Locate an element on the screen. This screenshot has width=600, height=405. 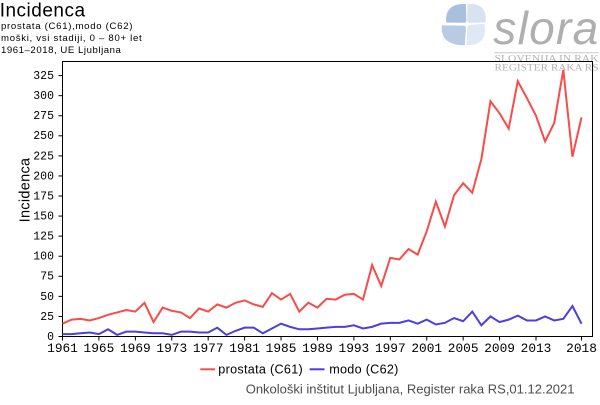
svg-text: 1993 is located at coordinates (354, 348).